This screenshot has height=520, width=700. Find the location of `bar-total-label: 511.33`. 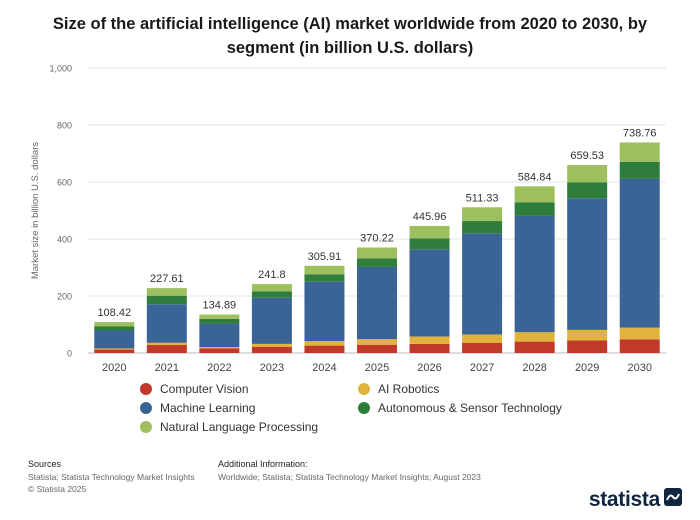

bar-total-label: 511.33 is located at coordinates (482, 198).